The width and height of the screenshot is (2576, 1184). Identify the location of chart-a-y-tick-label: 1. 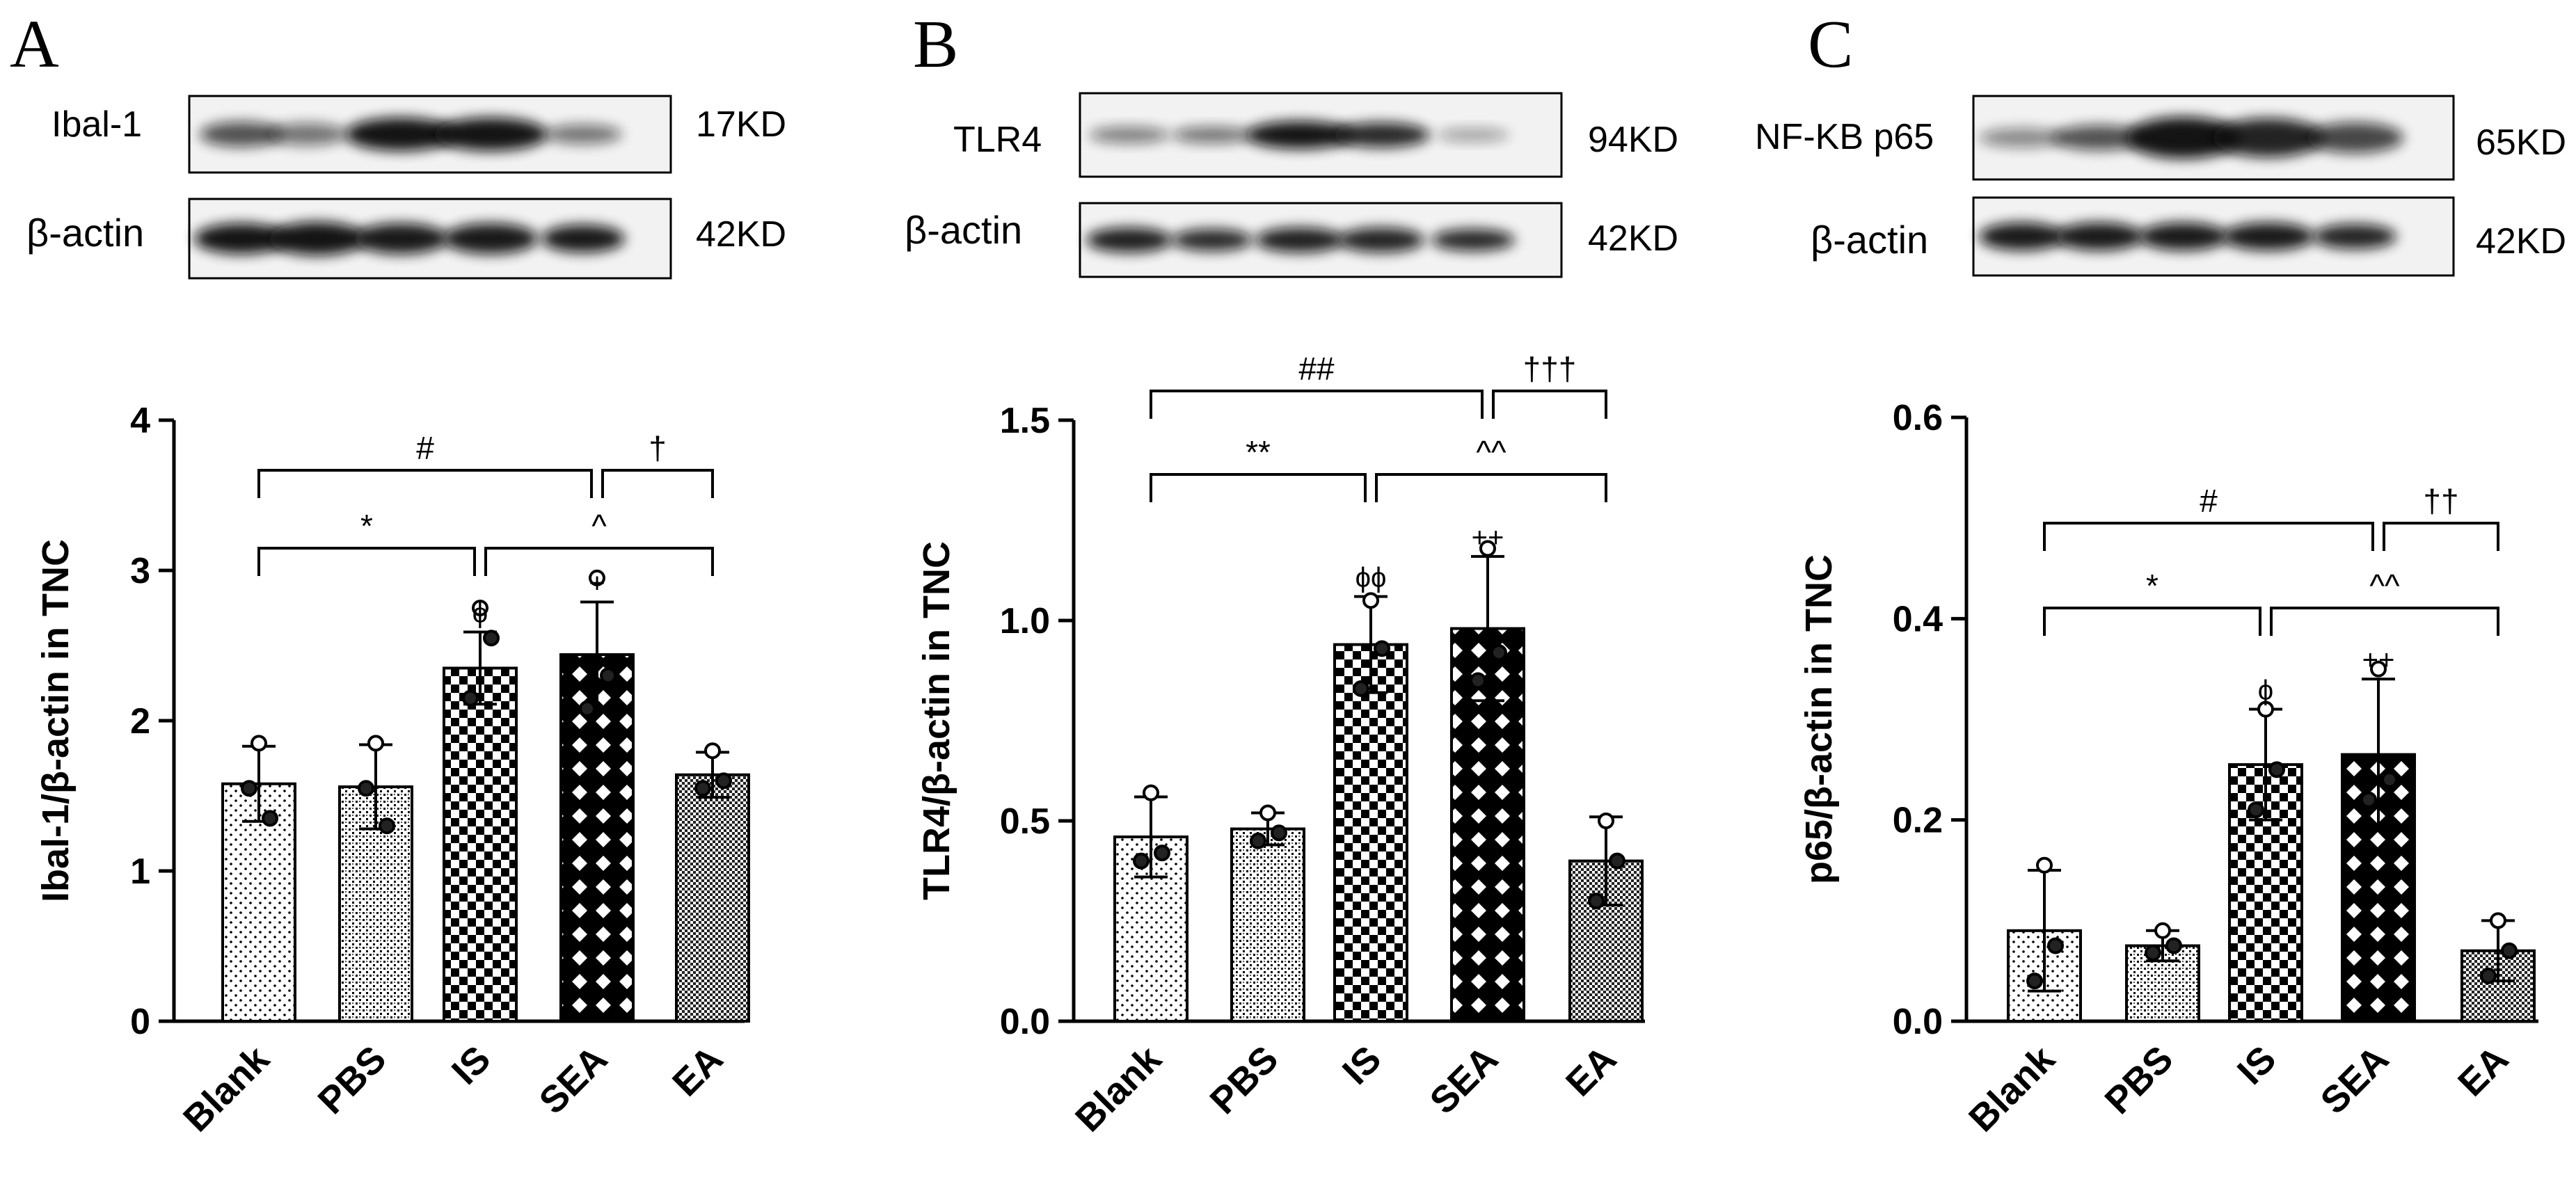
(140, 871).